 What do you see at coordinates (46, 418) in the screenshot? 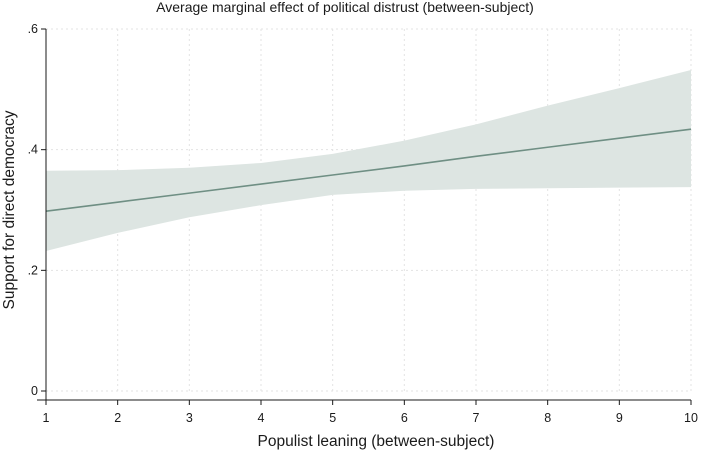
I see `x-tick-label-1: 1` at bounding box center [46, 418].